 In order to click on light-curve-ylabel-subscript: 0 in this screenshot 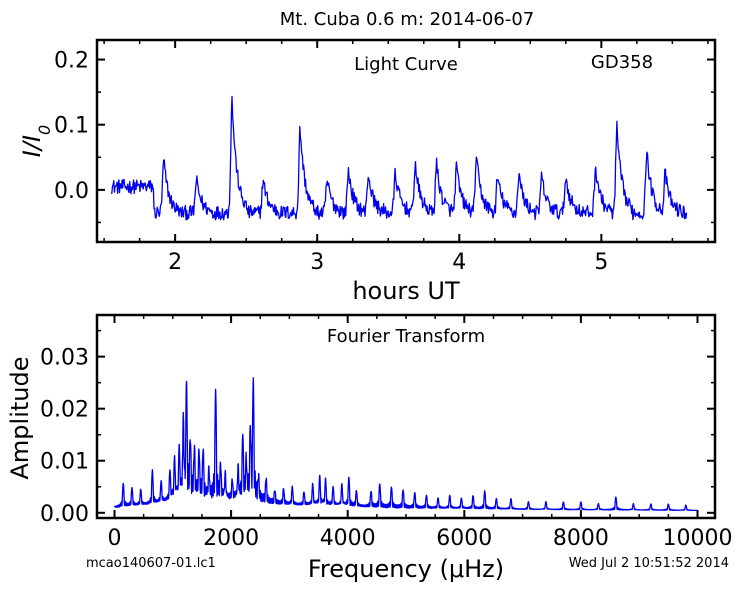, I will do `click(44, 130)`.